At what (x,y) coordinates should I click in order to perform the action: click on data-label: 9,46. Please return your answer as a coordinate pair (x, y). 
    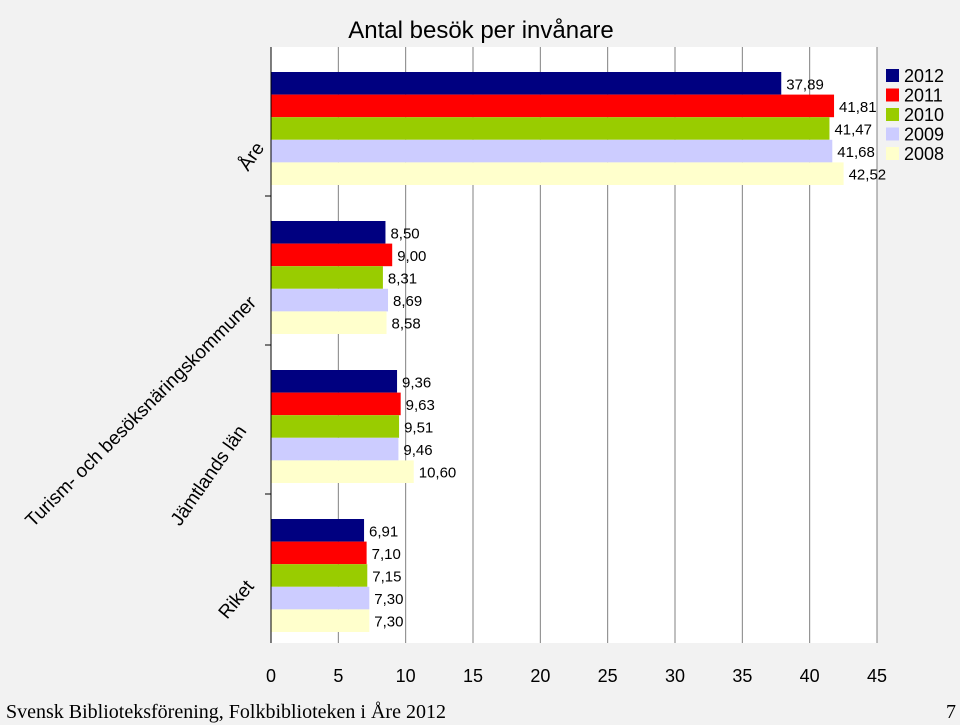
    Looking at the image, I should click on (417, 450).